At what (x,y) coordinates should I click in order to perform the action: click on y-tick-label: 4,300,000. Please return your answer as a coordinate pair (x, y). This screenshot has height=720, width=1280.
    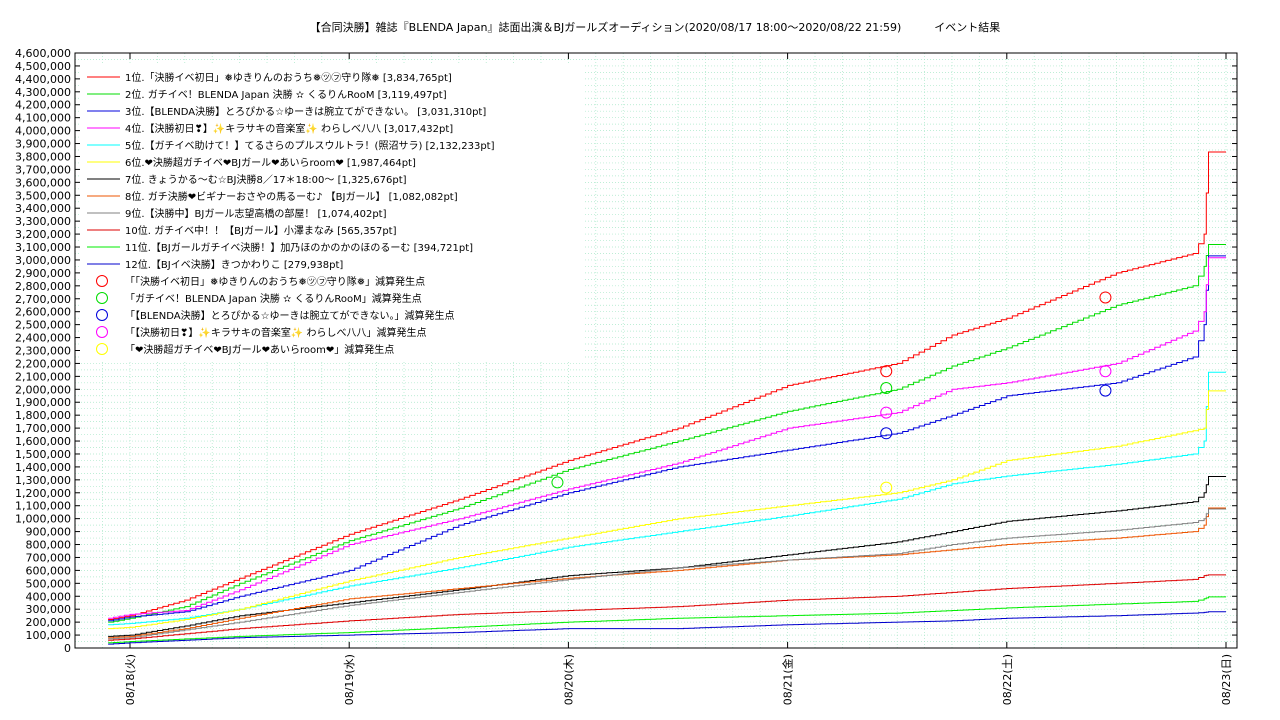
    Looking at the image, I should click on (43, 92).